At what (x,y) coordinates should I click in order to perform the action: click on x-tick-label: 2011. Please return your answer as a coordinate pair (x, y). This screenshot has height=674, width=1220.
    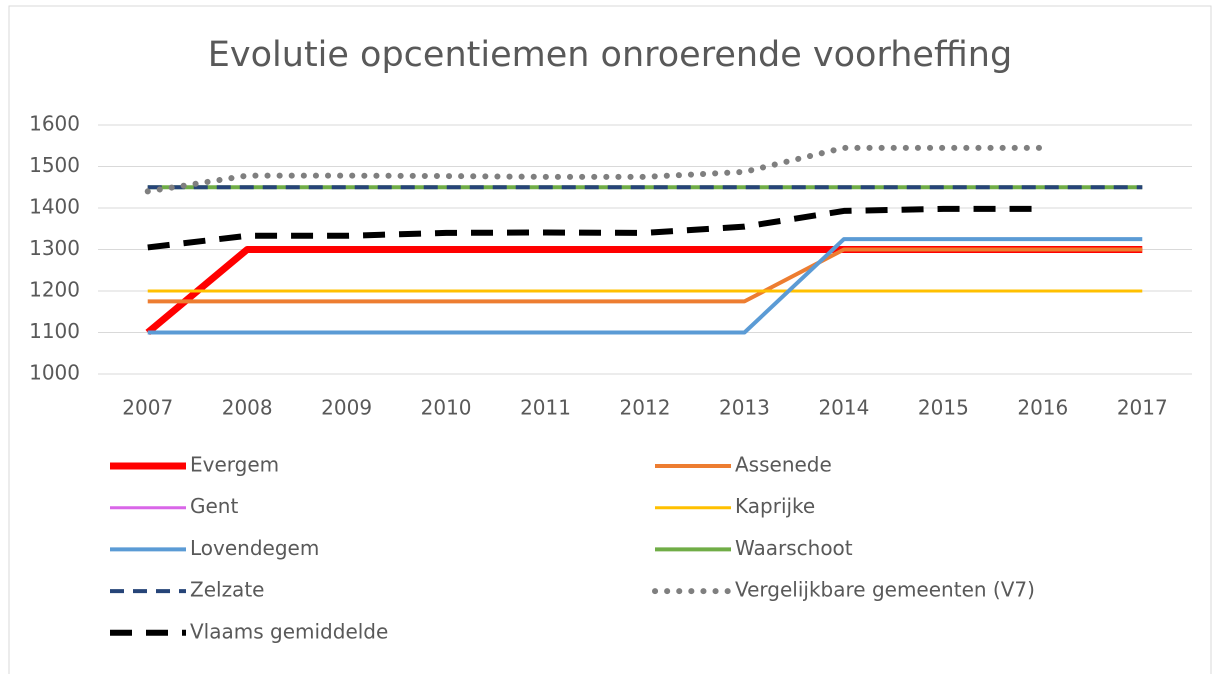
    Looking at the image, I should click on (545, 408).